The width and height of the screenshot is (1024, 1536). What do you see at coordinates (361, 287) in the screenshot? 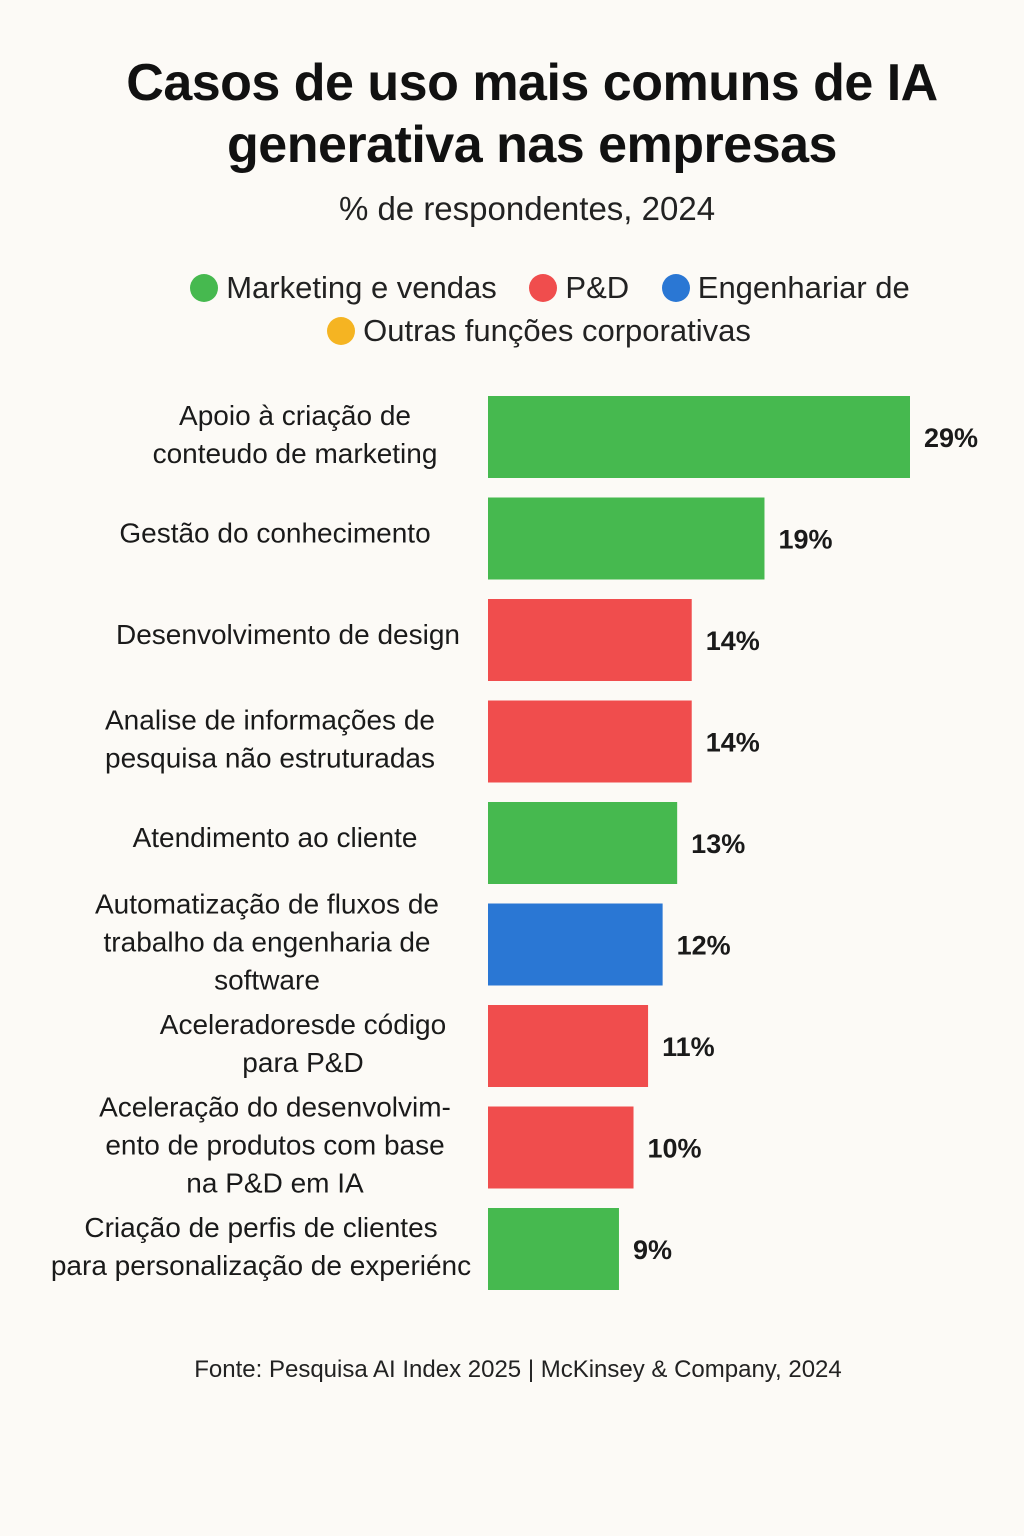
I see `legend-label-marketing: Marketing e vendas` at bounding box center [361, 287].